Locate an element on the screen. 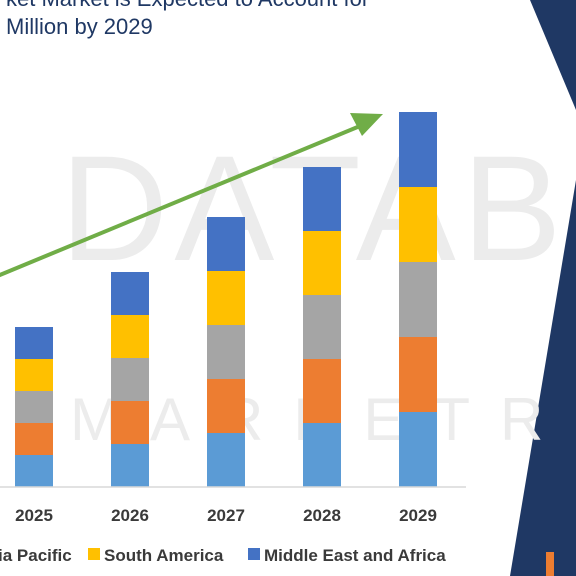  x-tick-label: 2025 is located at coordinates (34, 515).